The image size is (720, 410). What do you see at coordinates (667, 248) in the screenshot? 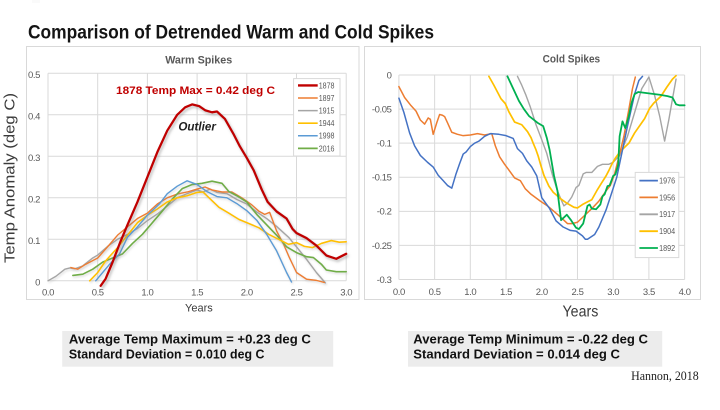
I see `svg-text: 1892` at bounding box center [667, 248].